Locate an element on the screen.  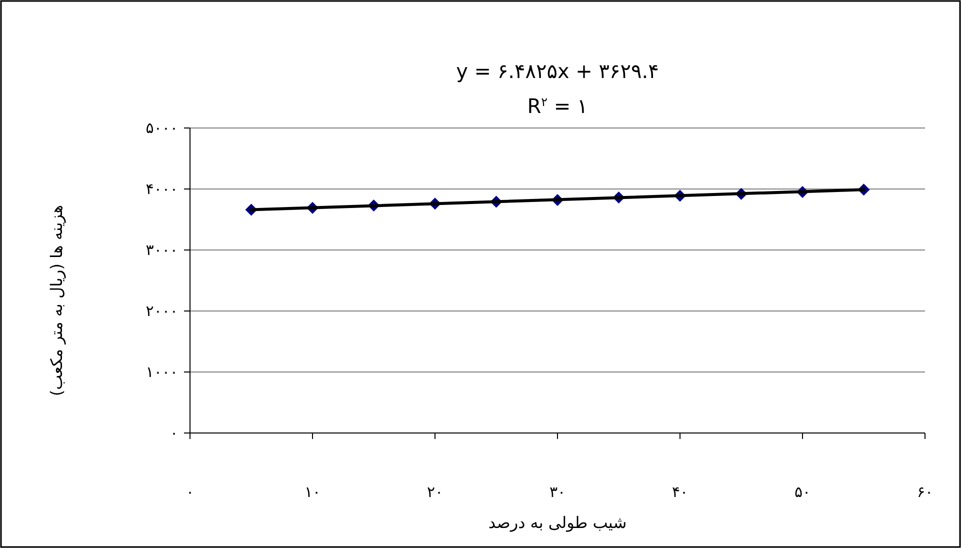
x-tick-label: ۴۰ is located at coordinates (680, 492).